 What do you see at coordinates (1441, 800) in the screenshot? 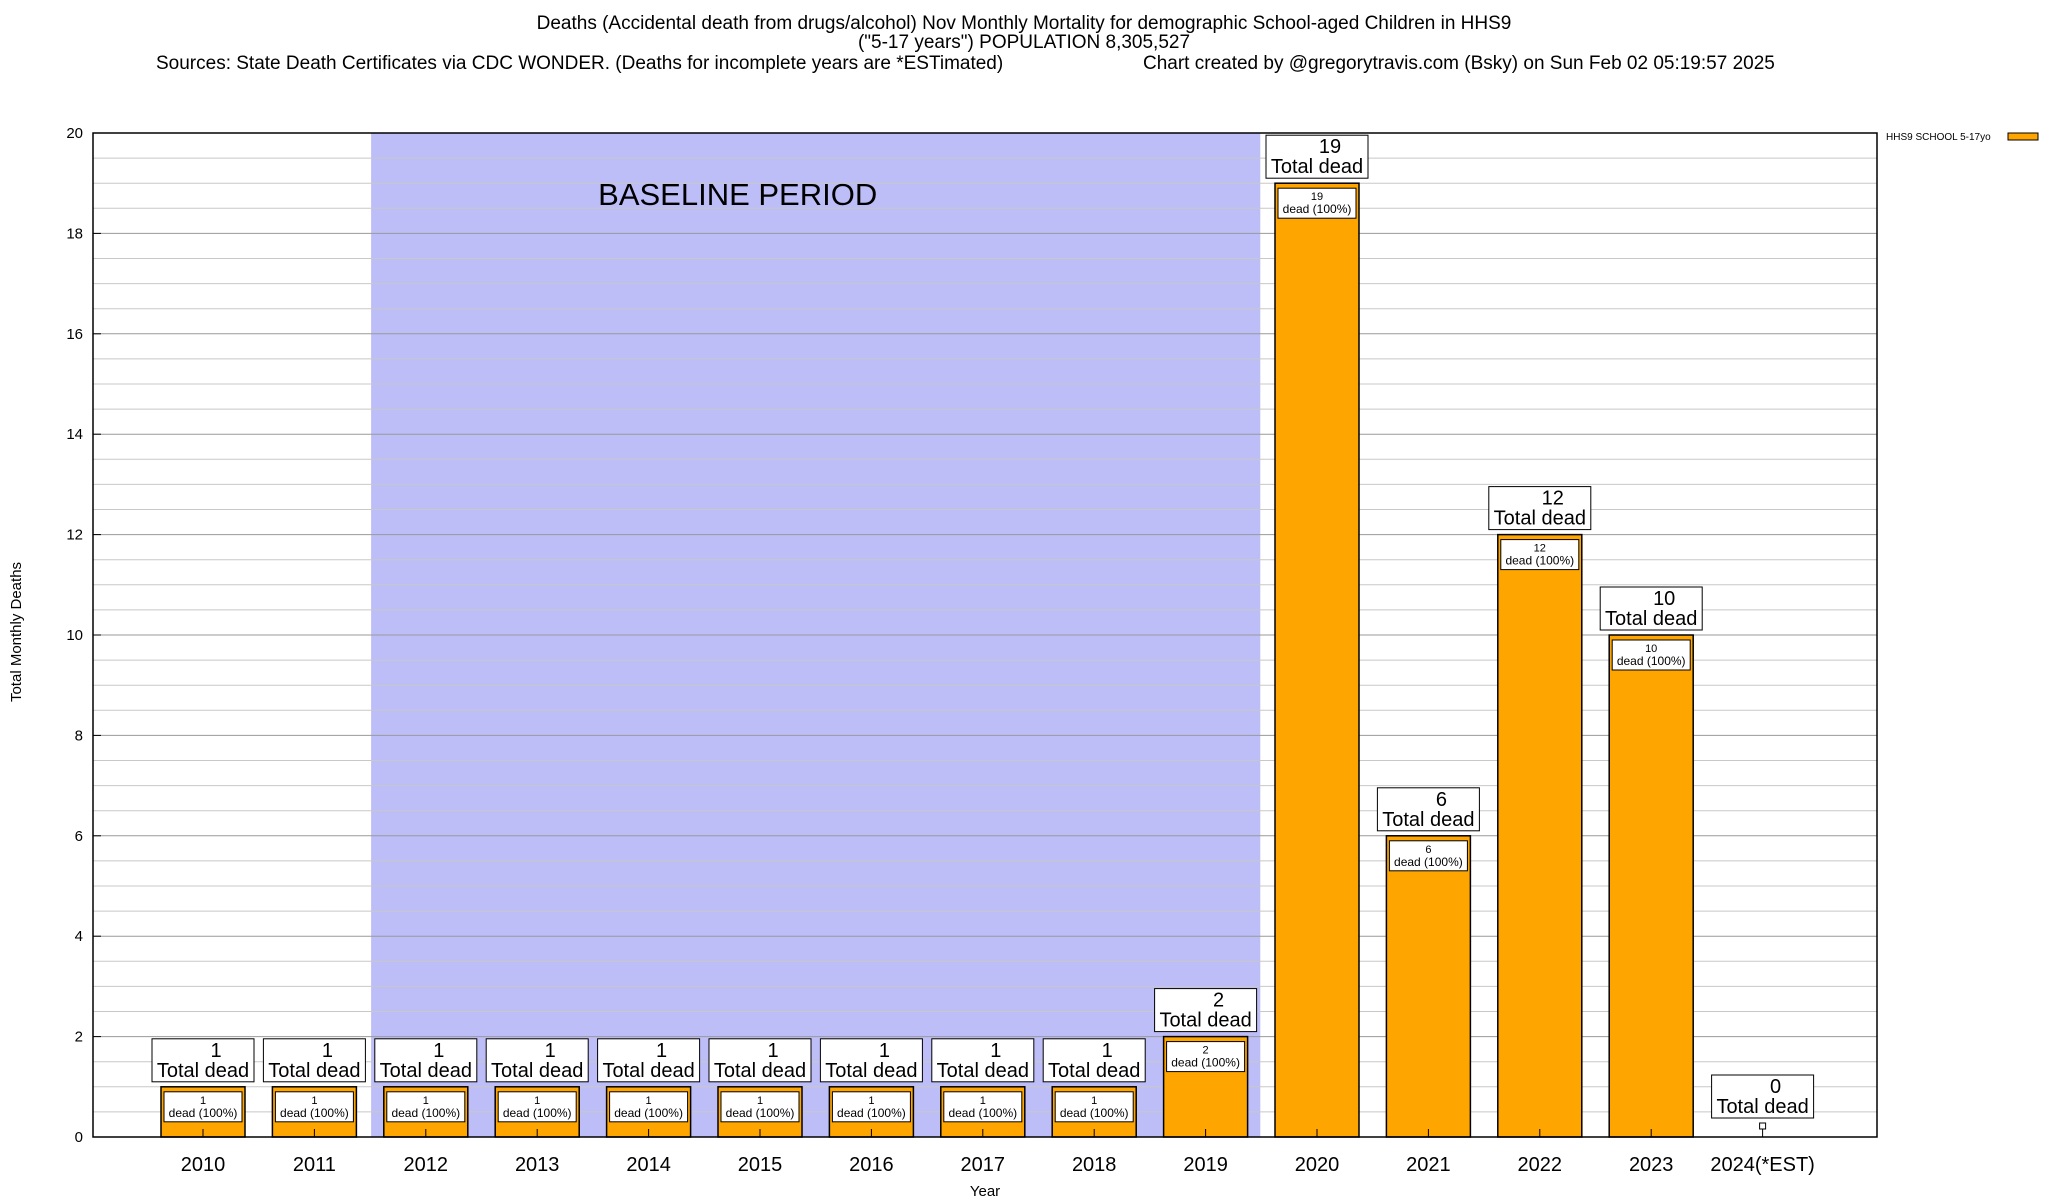
I see `total-label-value: 6` at bounding box center [1441, 800].